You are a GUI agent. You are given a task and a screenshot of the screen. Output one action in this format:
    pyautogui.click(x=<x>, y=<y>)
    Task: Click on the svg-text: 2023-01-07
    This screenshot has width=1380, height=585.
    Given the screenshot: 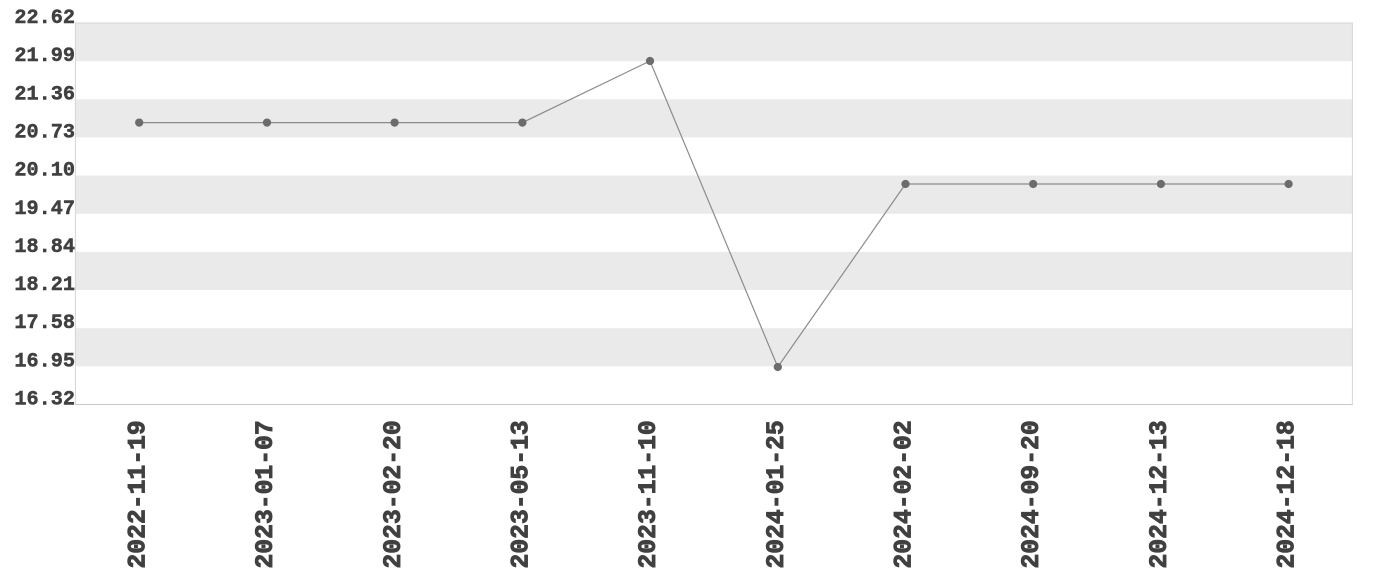 What is the action you would take?
    pyautogui.click(x=266, y=494)
    